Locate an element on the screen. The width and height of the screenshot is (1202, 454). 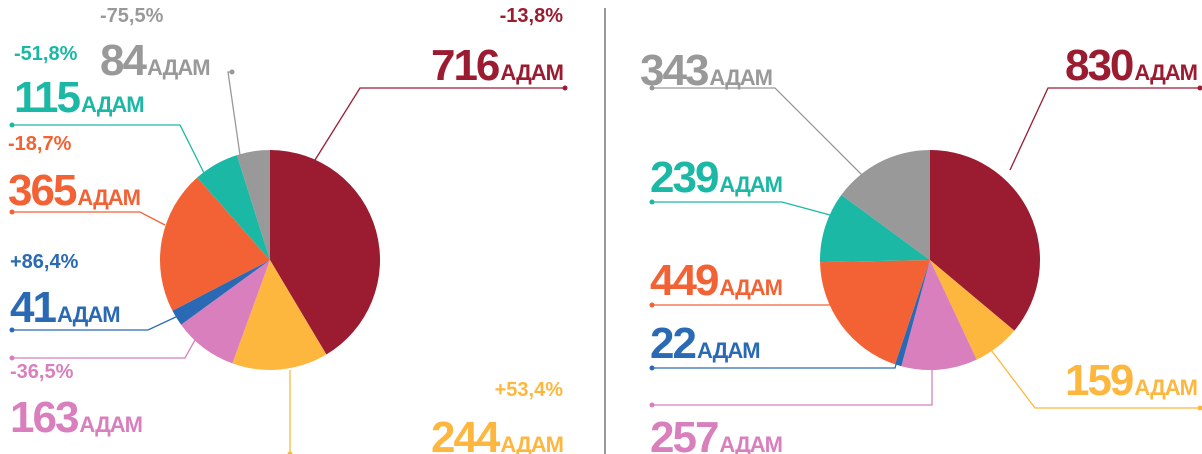
value-label: 343АДАМ is located at coordinates (706, 70).